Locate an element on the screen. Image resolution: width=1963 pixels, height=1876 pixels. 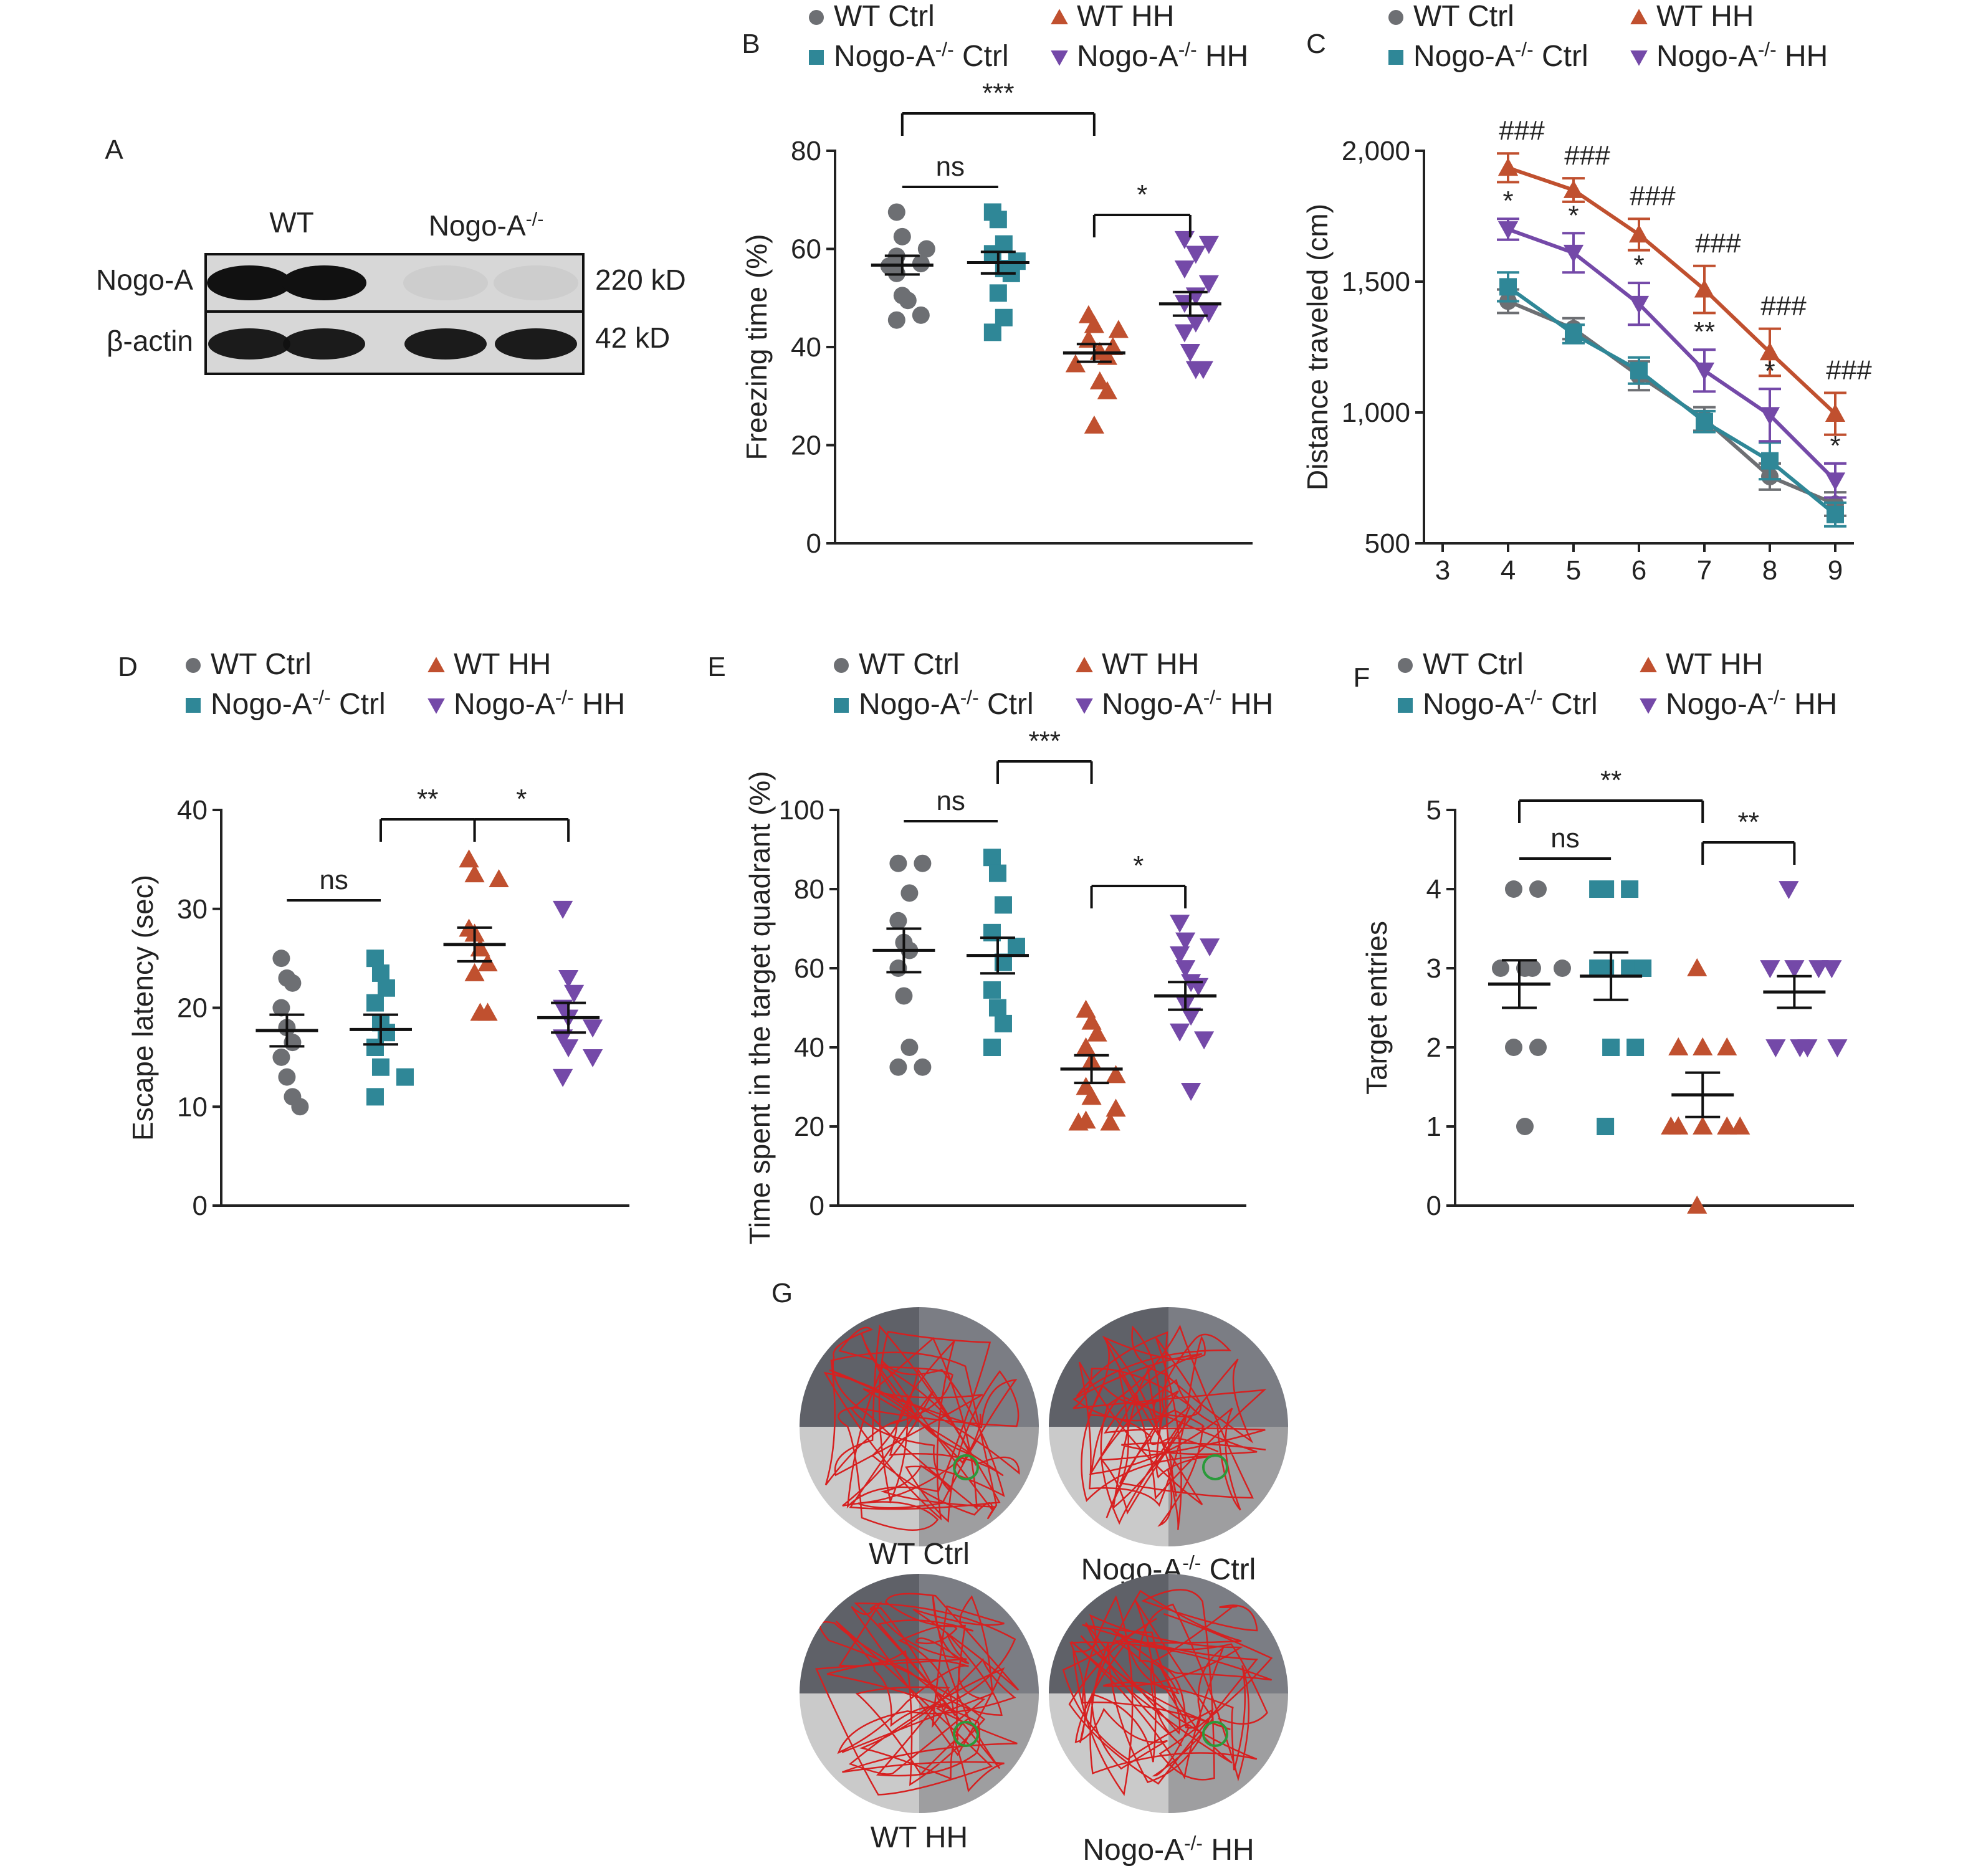
y-tick-label: 0 is located at coordinates (817, 1206).